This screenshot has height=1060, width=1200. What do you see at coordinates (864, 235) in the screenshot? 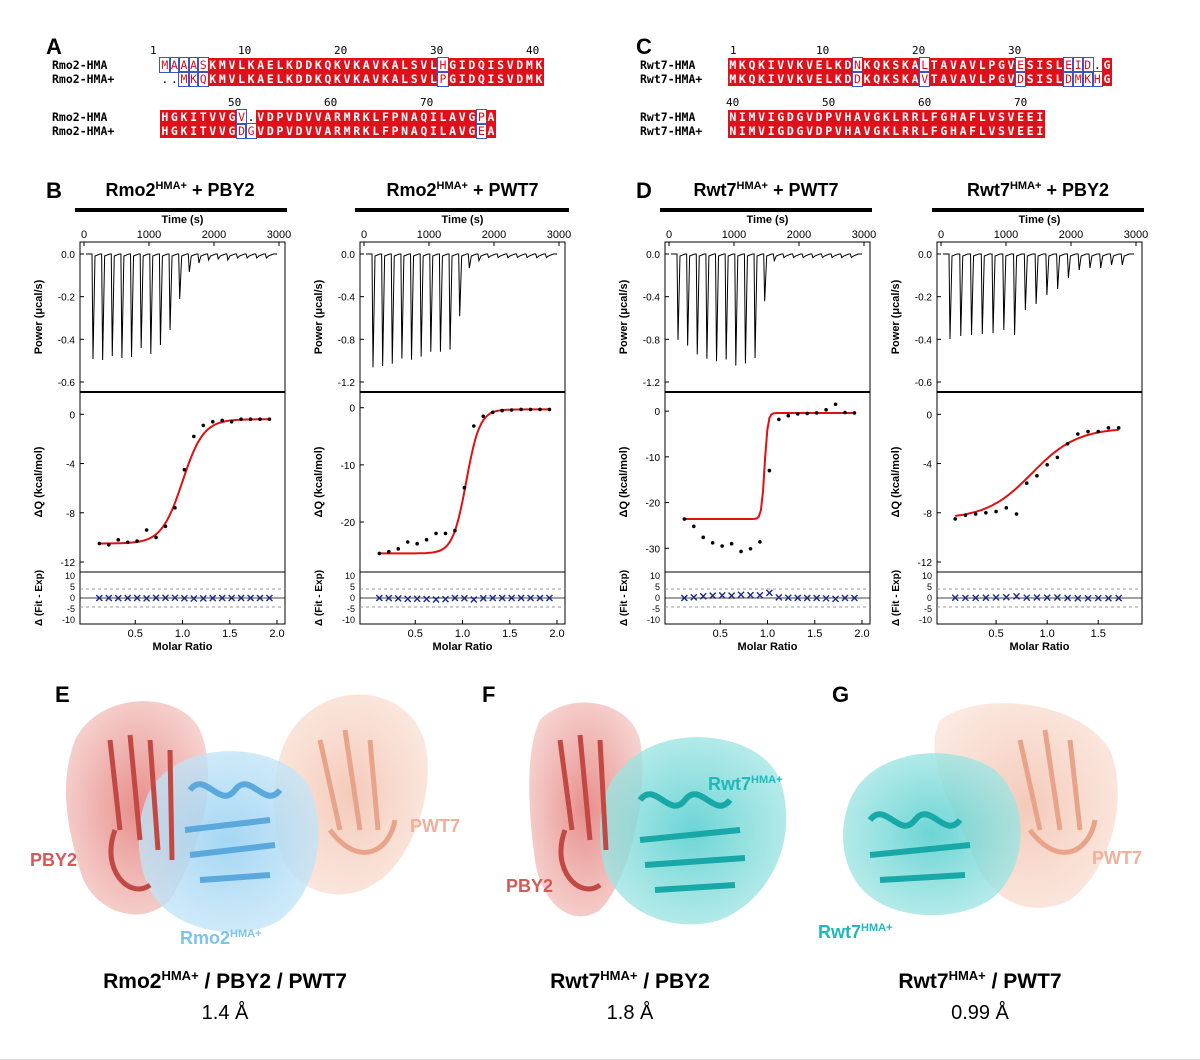
I see `time-tick-label: 3000` at bounding box center [864, 235].